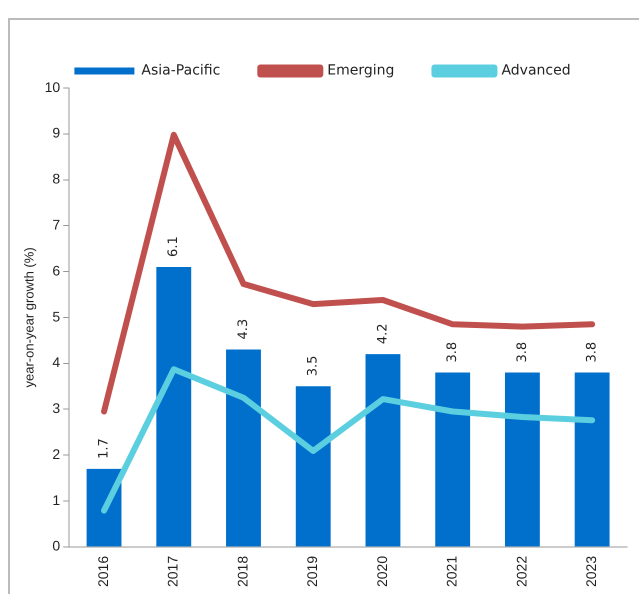  I want to click on y-tick-label: 2, so click(56, 454).